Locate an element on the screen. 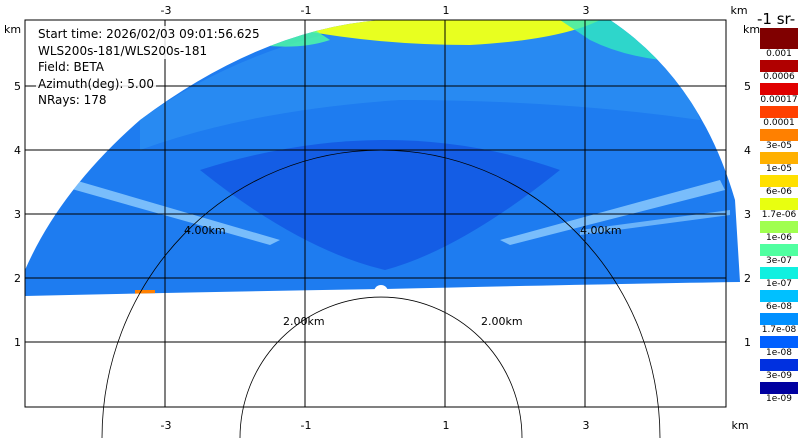 The width and height of the screenshot is (800, 438). colorbar-label: 1.7e-08 is located at coordinates (779, 330).